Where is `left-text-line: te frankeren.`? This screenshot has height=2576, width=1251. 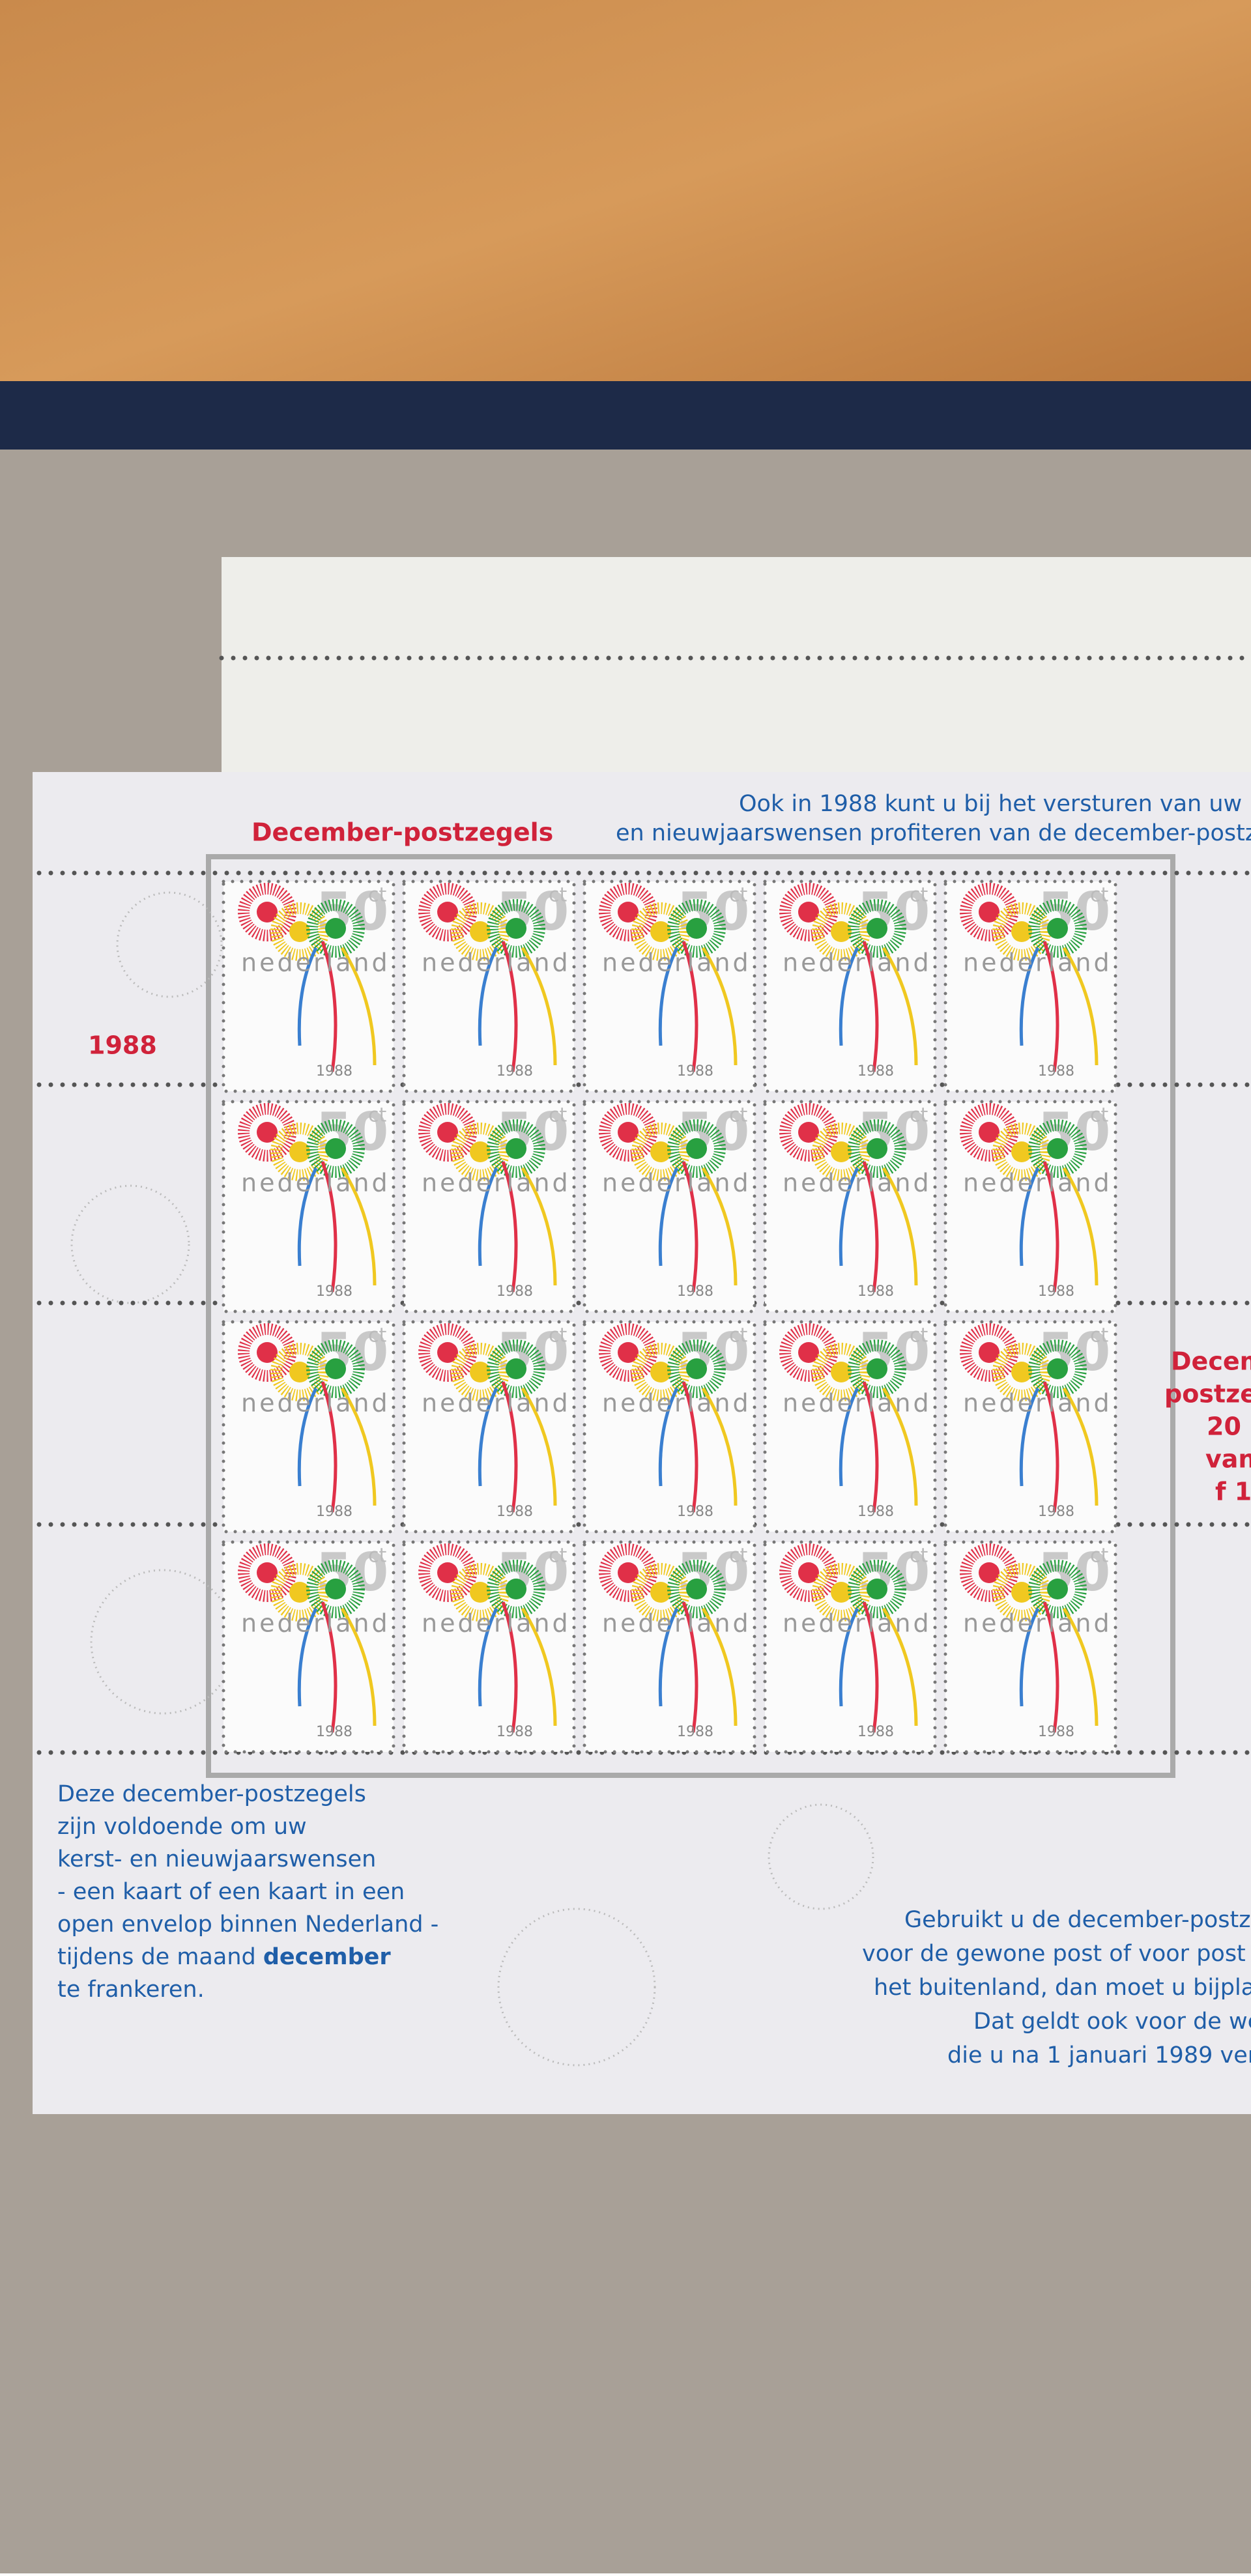 left-text-line: te frankeren. is located at coordinates (131, 1990).